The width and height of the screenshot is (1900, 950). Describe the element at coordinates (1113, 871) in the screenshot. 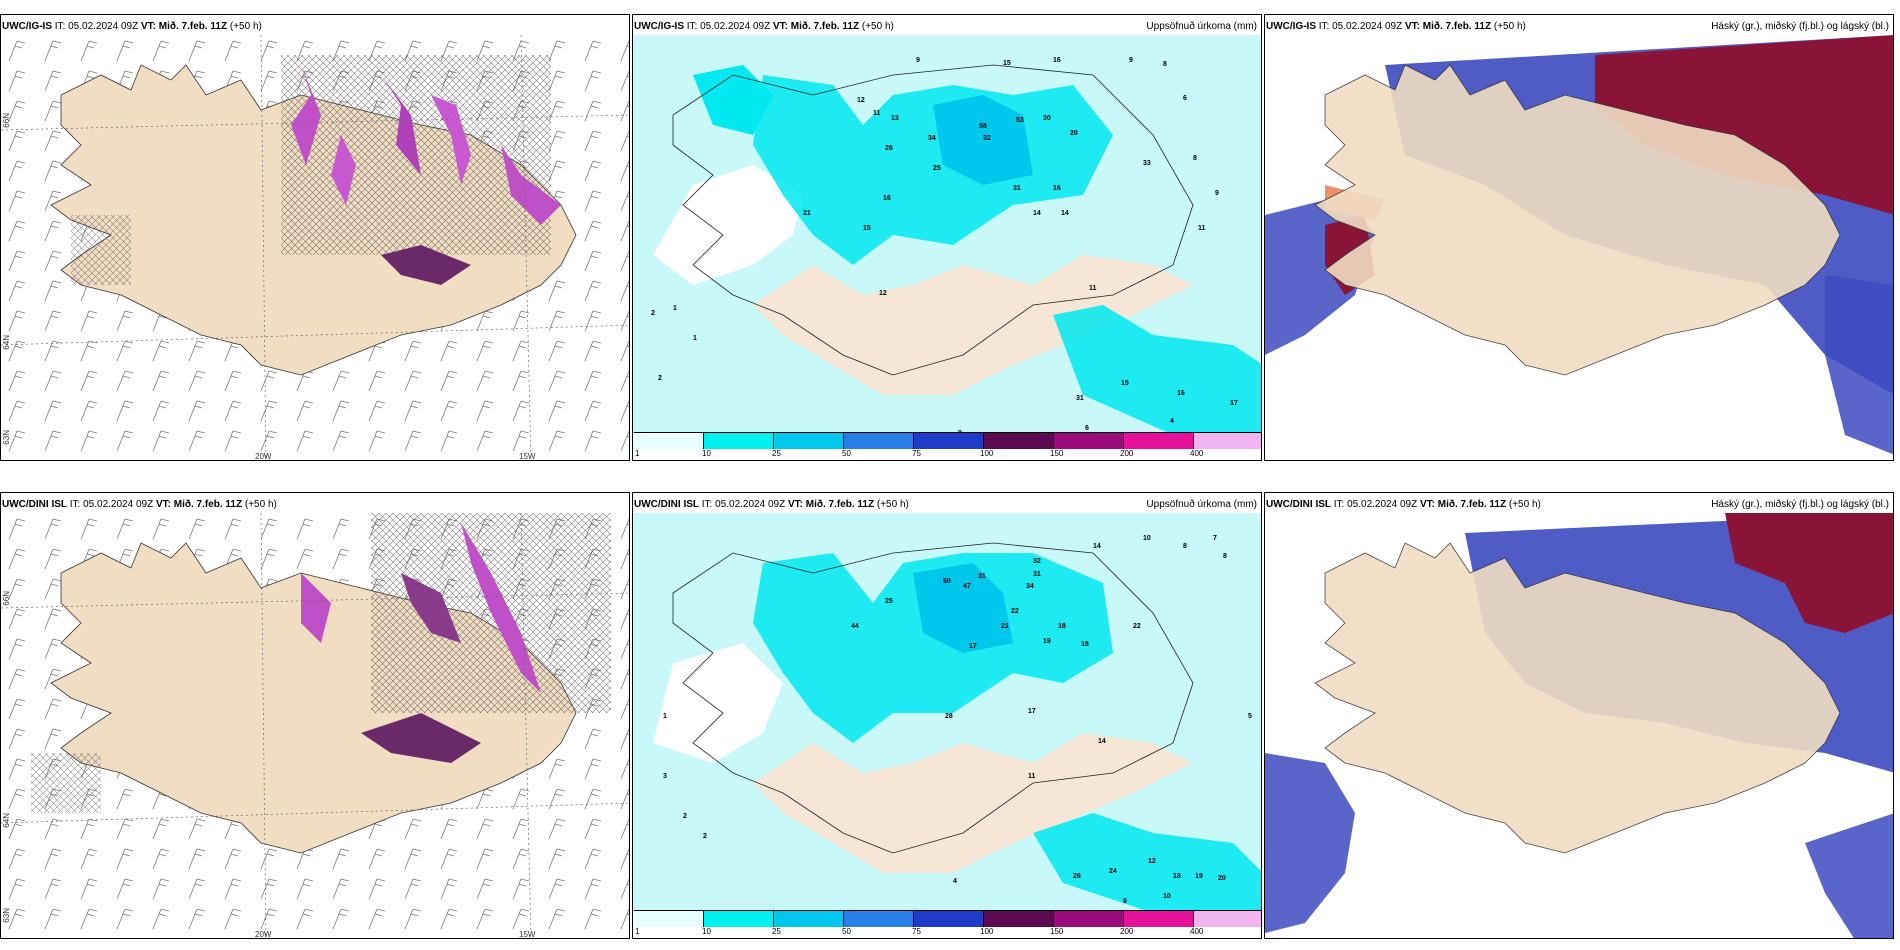

I see `precip-label: 24` at that location.